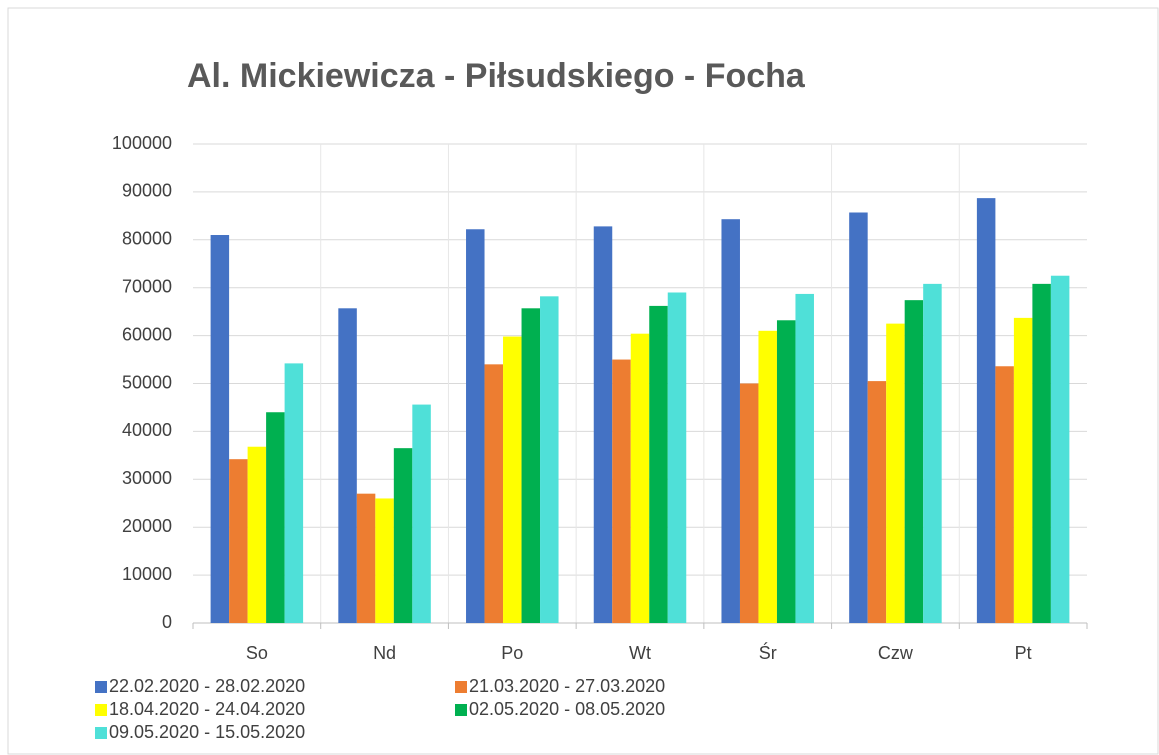 This screenshot has height=755, width=1159. Describe the element at coordinates (147, 286) in the screenshot. I see `y-tick-label: 70000` at that location.